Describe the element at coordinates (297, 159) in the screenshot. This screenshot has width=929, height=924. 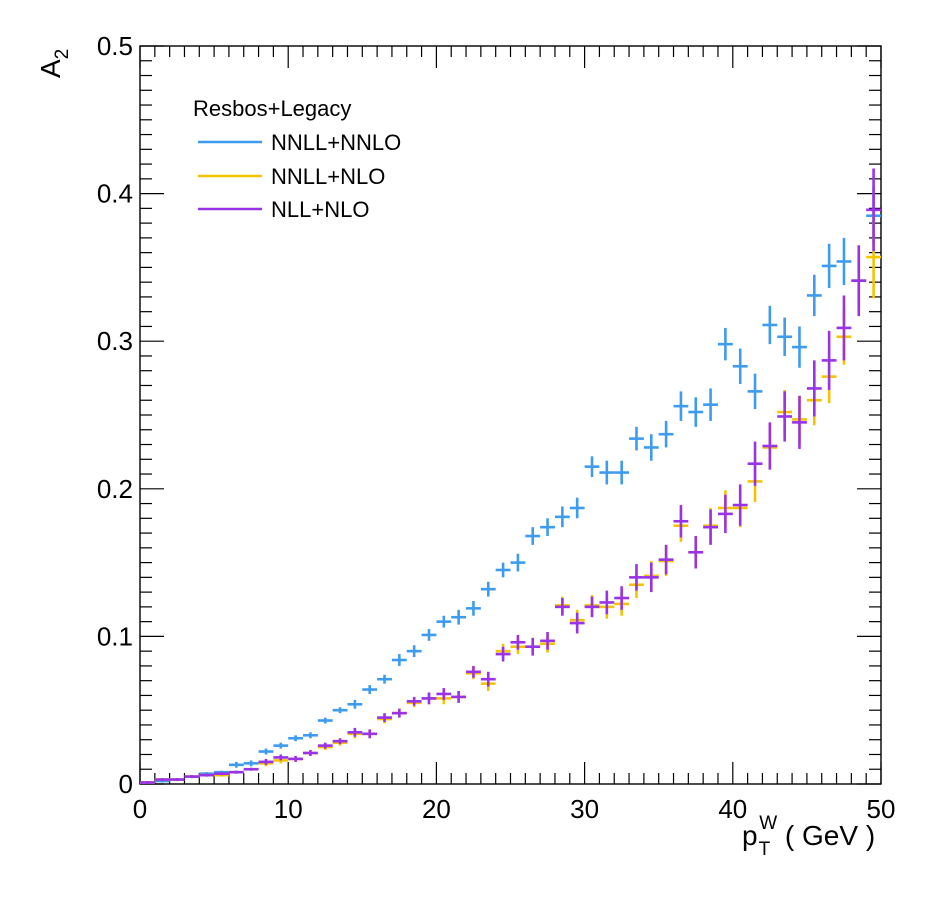
I see `legend: Resbos+Legacy NNLL+NNLO NNLL+NLO NLL+NLO` at that location.